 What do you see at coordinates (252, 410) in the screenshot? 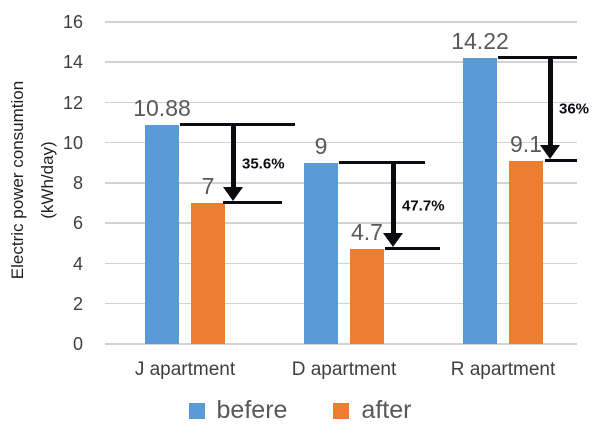
I see `legend-label-before: befere` at bounding box center [252, 410].